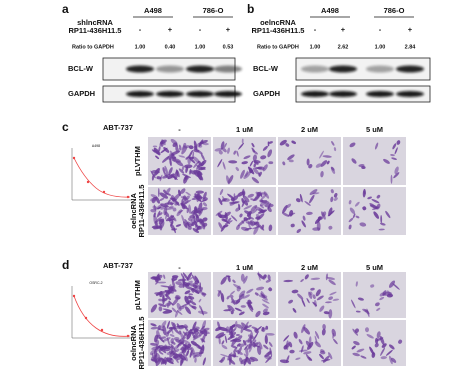 The image size is (474, 374). Describe the element at coordinates (153, 10) in the screenshot. I see `group-label: A498` at that location.